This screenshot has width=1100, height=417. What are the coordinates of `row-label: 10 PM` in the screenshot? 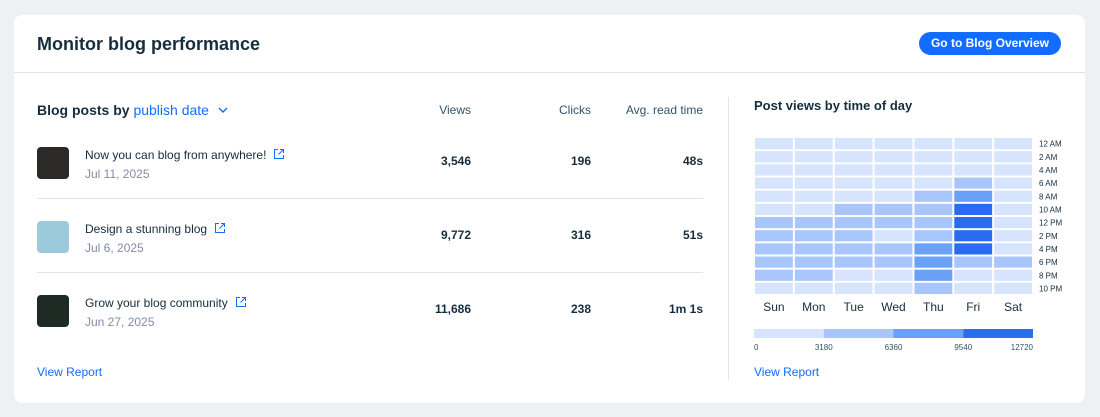 It's located at (1050, 288).